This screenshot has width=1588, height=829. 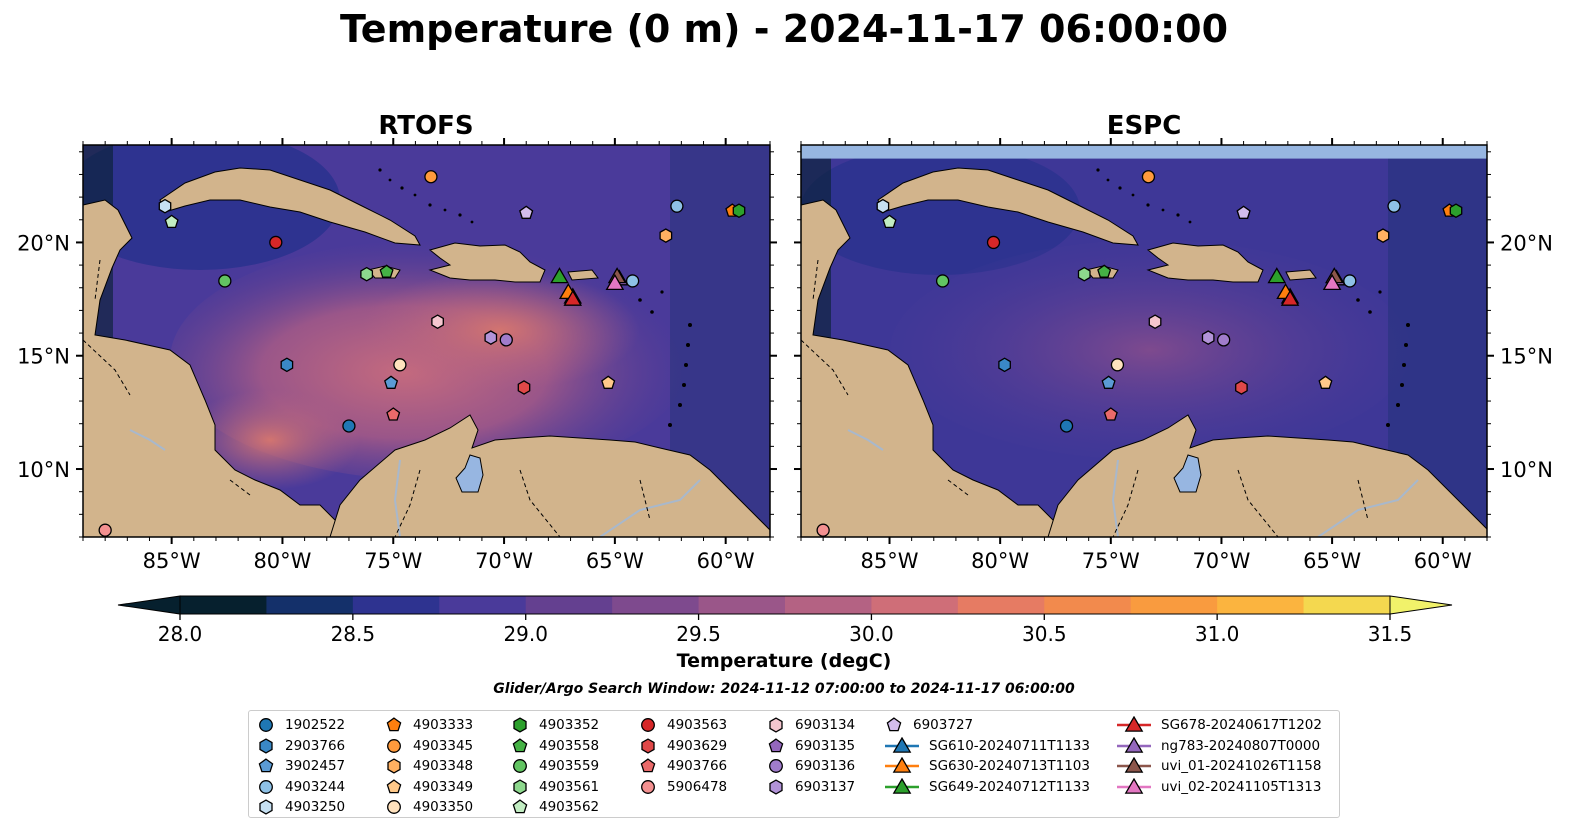 I want to click on legend-entry: SG649-20240712T1133, so click(x=987, y=787).